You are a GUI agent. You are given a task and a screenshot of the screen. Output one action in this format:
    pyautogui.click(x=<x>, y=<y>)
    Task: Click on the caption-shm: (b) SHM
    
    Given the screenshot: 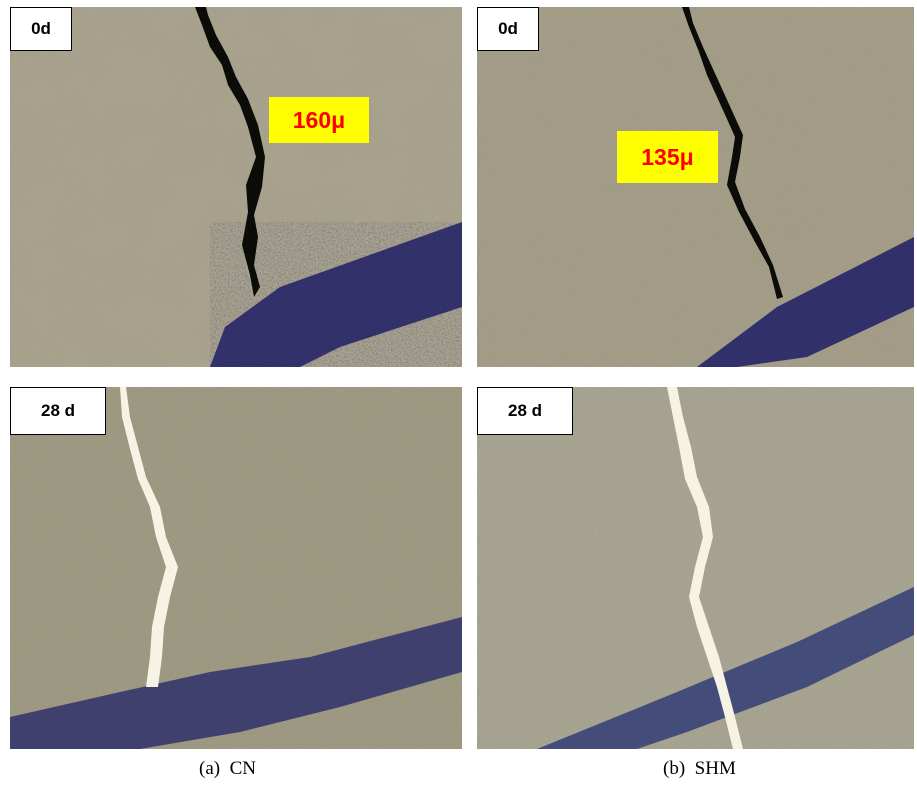 What is the action you would take?
    pyautogui.click(x=699, y=768)
    